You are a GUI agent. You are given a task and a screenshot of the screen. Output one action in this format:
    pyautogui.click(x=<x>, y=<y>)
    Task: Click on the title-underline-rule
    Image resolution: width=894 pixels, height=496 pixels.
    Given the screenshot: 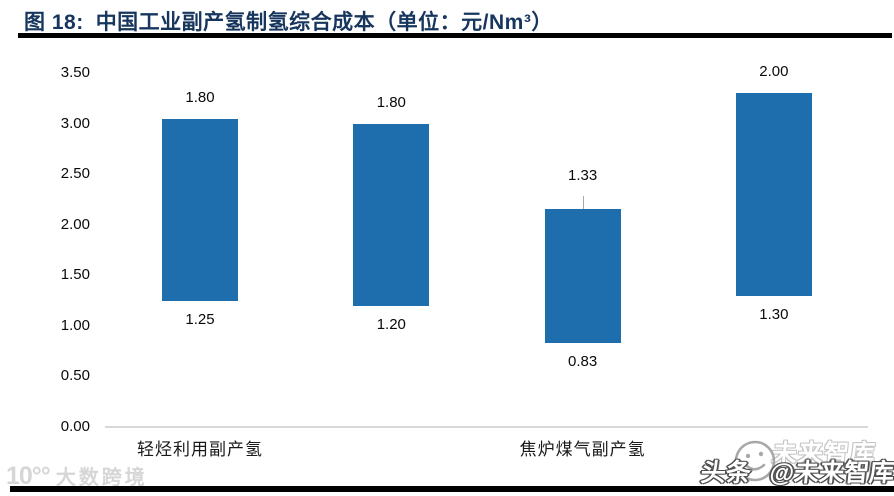 What is the action you would take?
    pyautogui.click(x=455, y=35)
    